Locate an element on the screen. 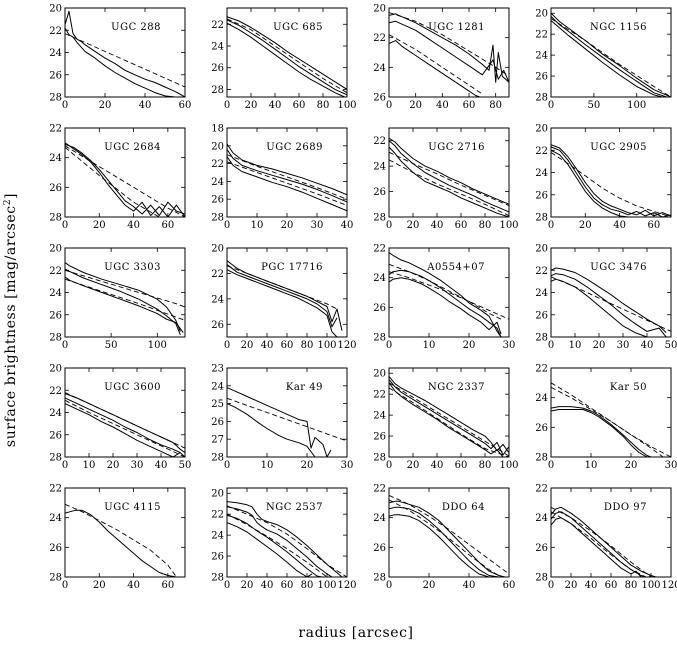 This screenshot has height=651, width=677. x-tick-label: 10 is located at coordinates (267, 465).